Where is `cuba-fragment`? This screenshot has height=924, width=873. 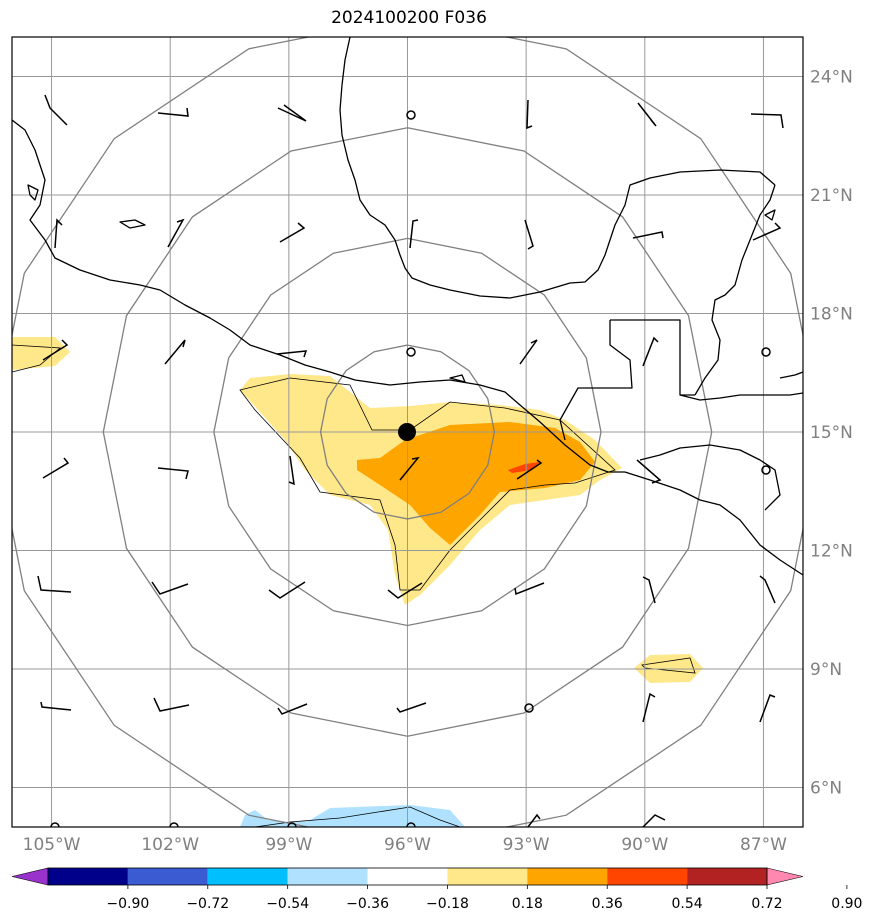
cuba-fragment is located at coordinates (791, 375).